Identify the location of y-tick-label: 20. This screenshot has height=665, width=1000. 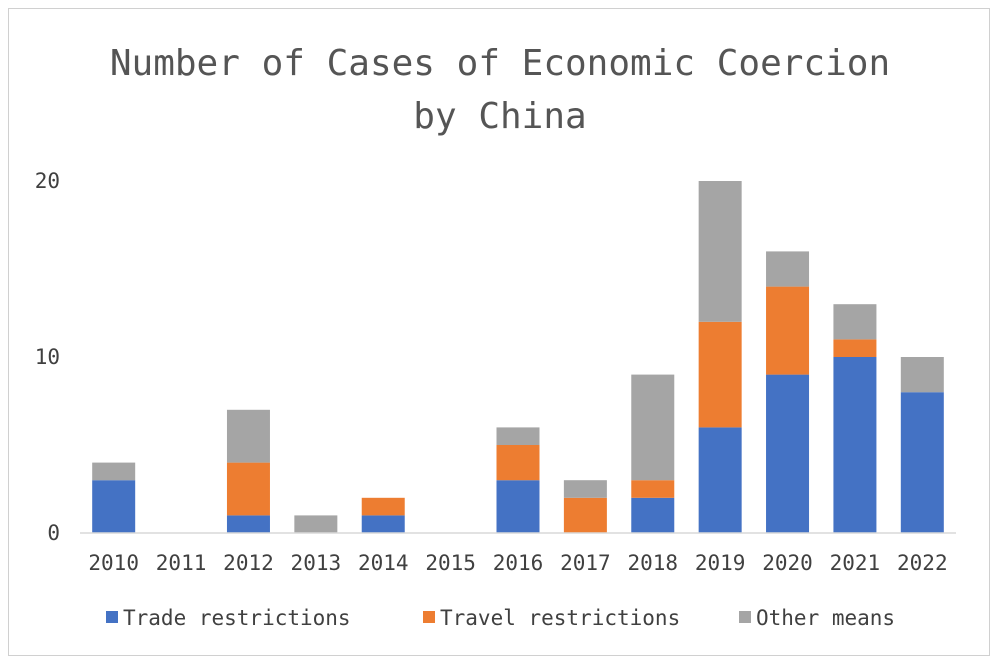
(47, 181).